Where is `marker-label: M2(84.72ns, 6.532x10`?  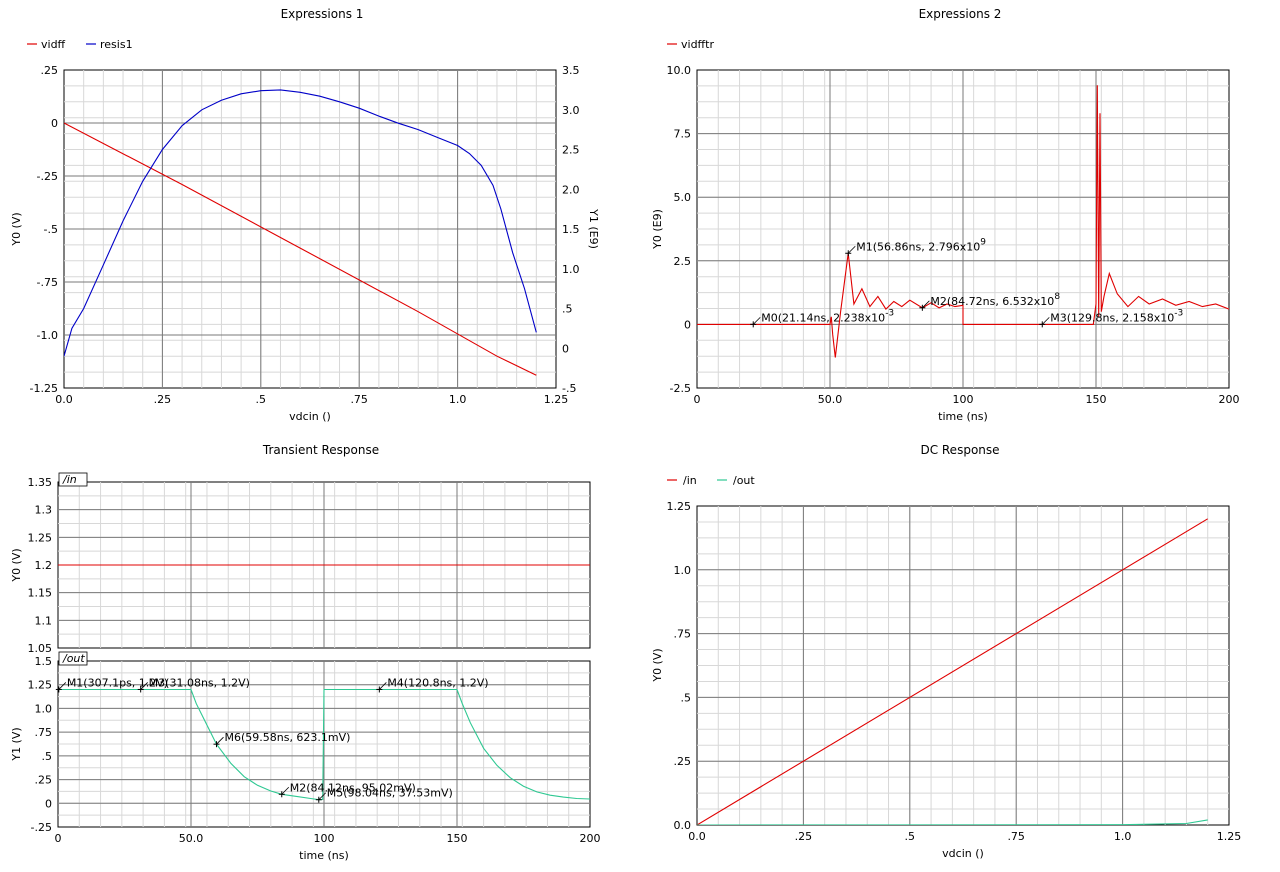 marker-label: M2(84.72ns, 6.532x10 is located at coordinates (992, 301).